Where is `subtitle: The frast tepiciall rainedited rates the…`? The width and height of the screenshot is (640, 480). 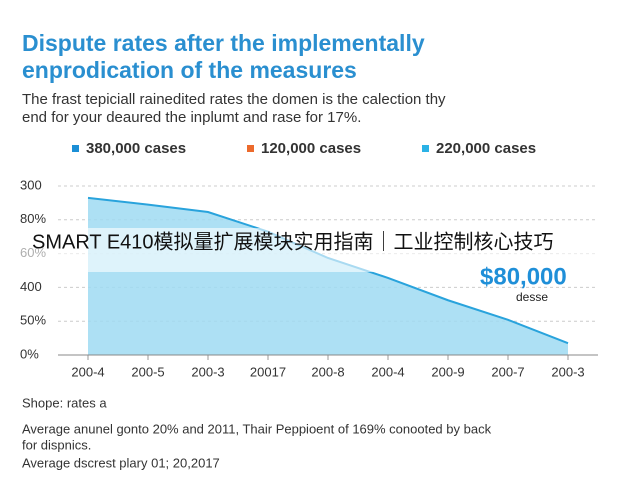 subtitle: The frast tepiciall rainedited rates the… is located at coordinates (234, 99).